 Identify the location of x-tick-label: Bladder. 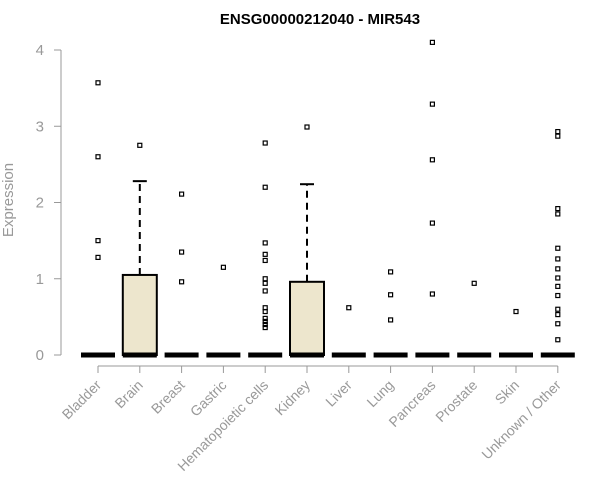
(82, 400).